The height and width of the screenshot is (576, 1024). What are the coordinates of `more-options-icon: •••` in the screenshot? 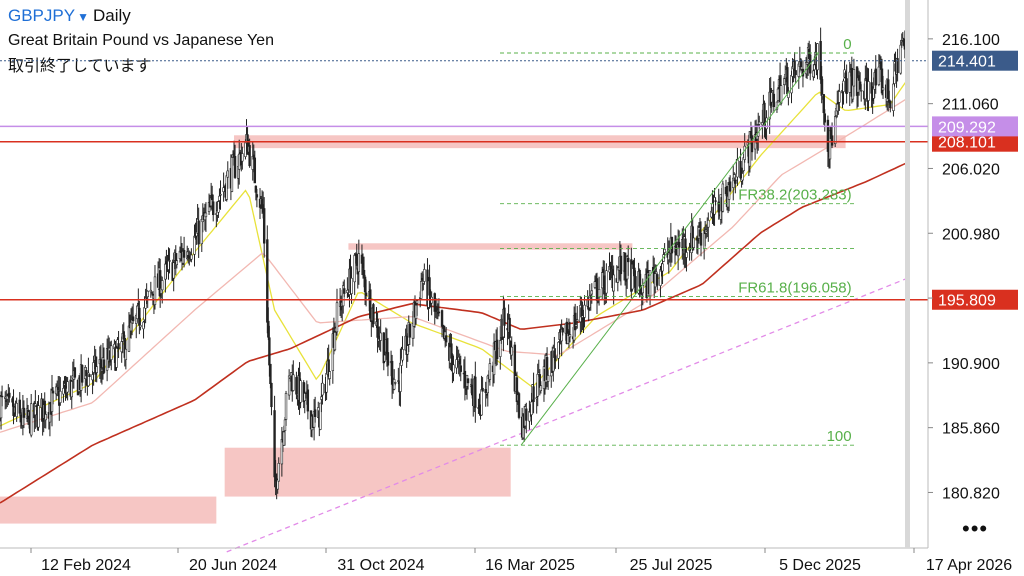 It's located at (975, 528).